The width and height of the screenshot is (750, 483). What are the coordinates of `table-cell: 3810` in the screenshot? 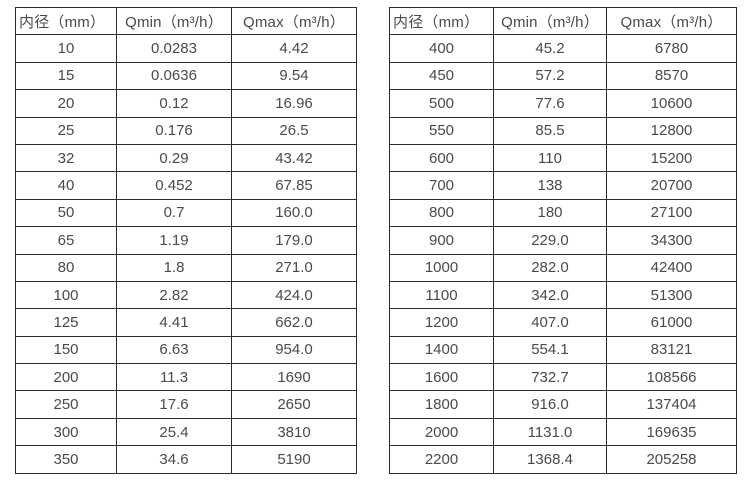 It's located at (294, 432).